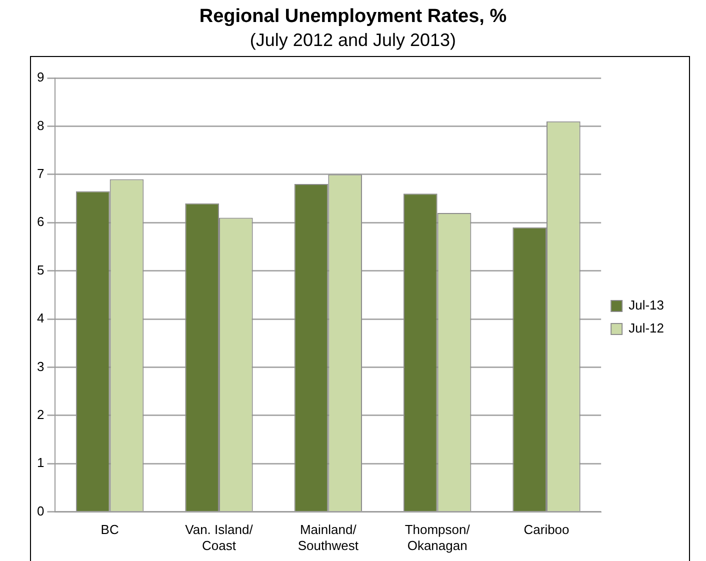  What do you see at coordinates (353, 17) in the screenshot?
I see `chart-title: Regional Unemployment Rates, %` at bounding box center [353, 17].